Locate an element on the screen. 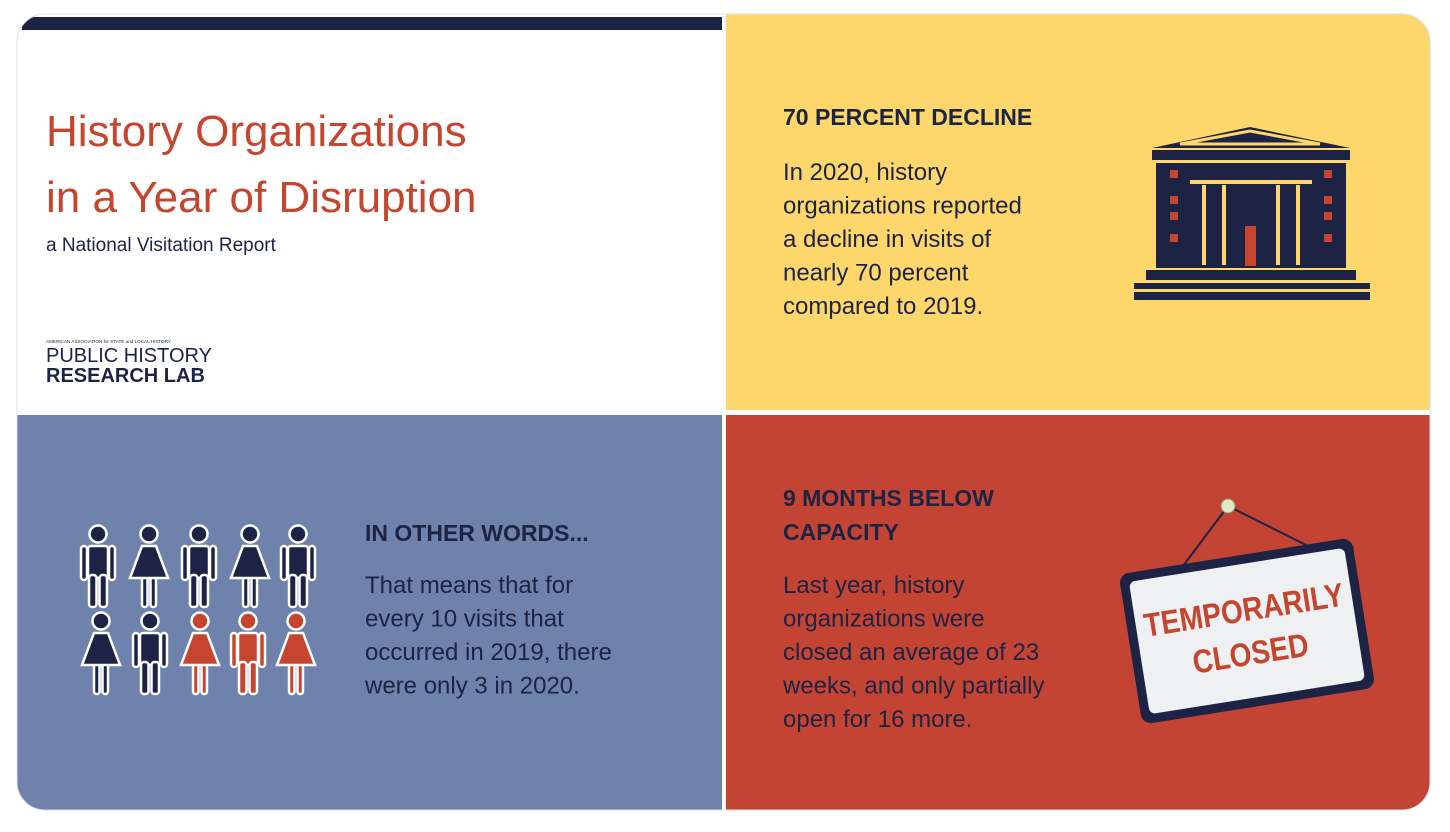 This screenshot has height=832, width=1450. museum-icon is located at coordinates (1252, 213).